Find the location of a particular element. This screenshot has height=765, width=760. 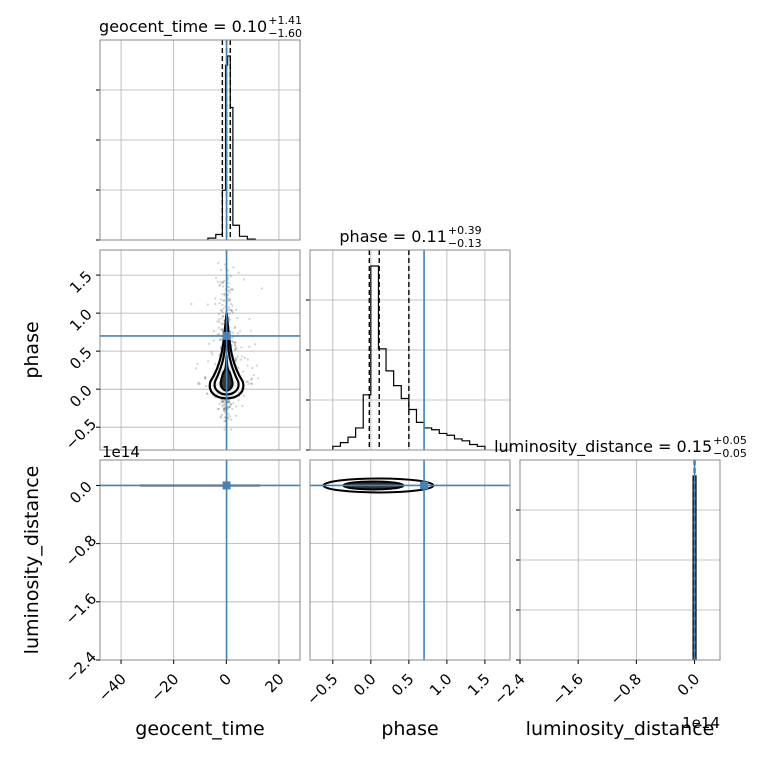

x-axis-title-geocent_time: geocent_time is located at coordinates (199, 729).